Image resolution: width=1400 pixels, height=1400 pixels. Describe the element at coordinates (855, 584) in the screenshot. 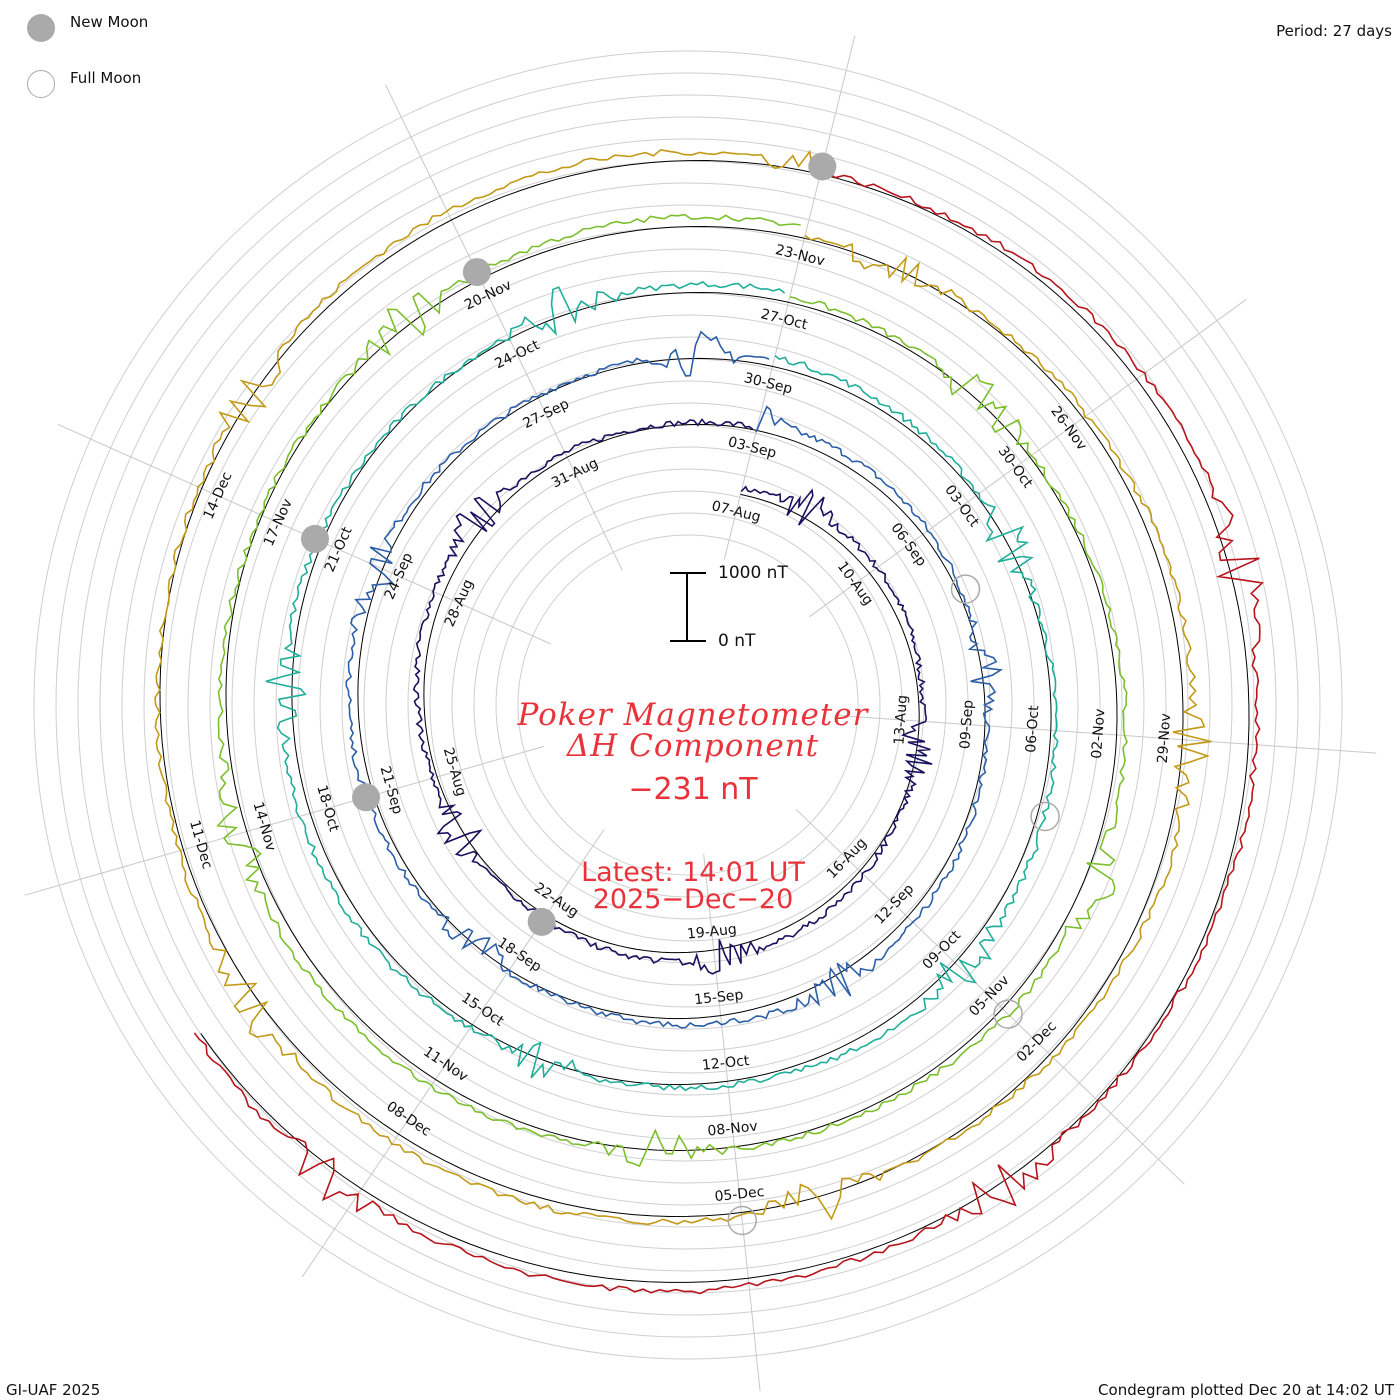

I see `date-label: 10-Aug` at that location.